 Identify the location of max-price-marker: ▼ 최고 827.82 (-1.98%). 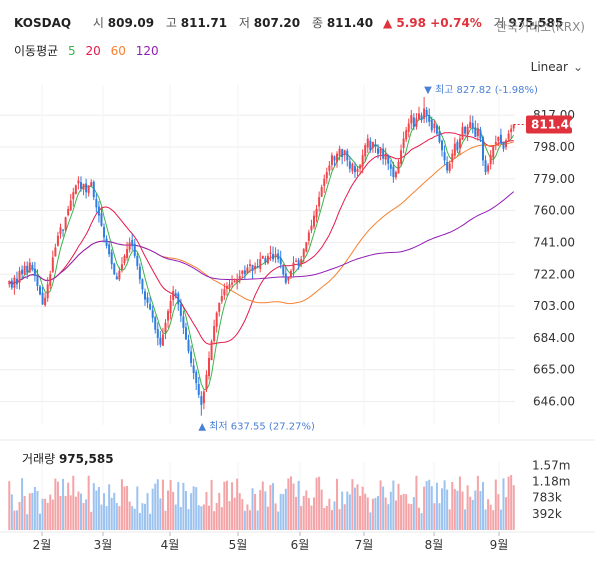
(481, 90).